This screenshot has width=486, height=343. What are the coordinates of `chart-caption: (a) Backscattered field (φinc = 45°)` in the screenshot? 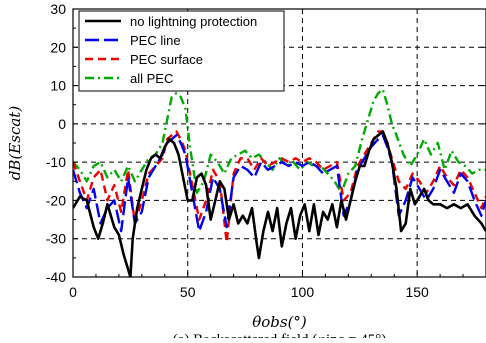 It's located at (279, 335).